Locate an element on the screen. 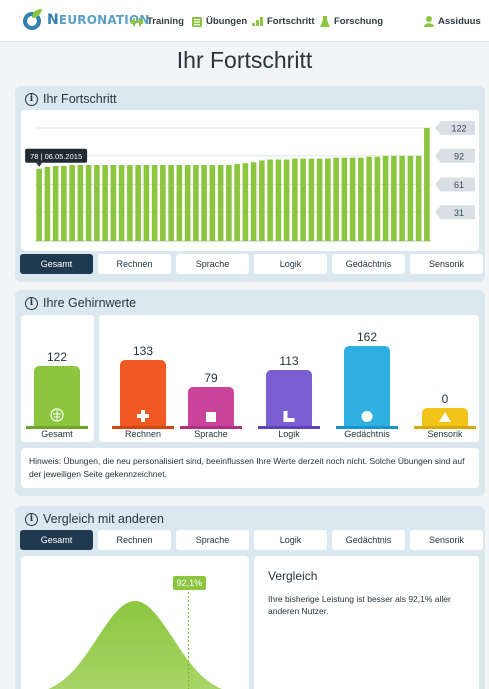 This screenshot has width=489, height=689. compare-tab-sprache: Sprache is located at coordinates (212, 540).